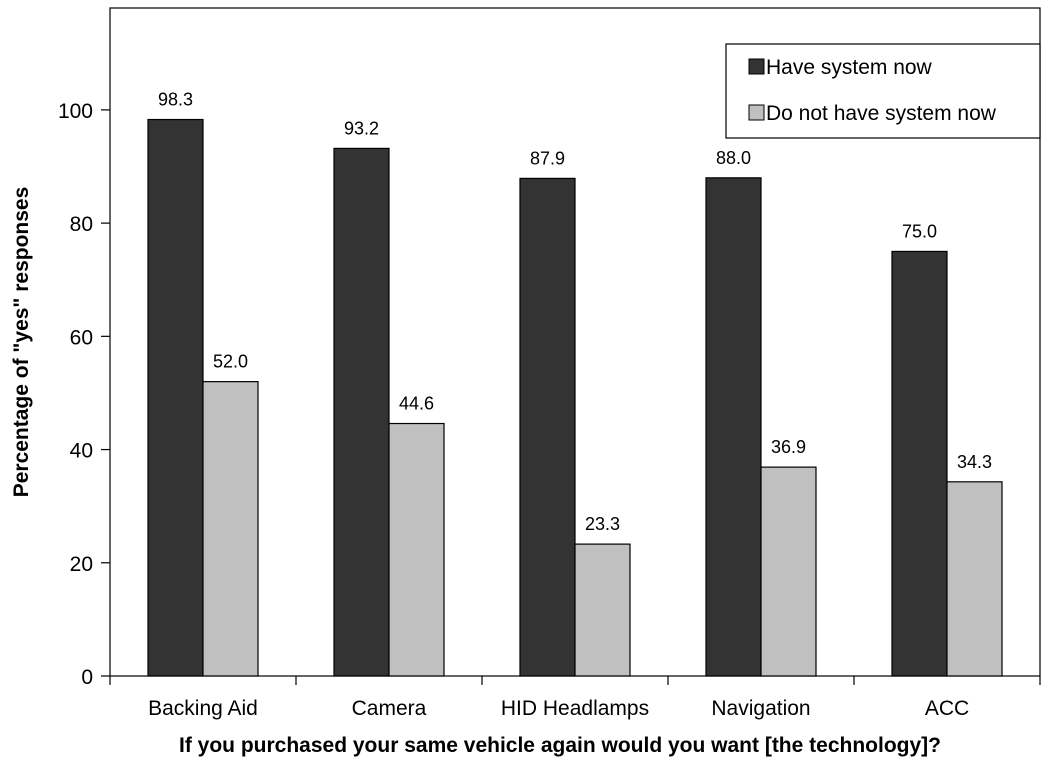 The image size is (1049, 767). I want to click on data-label-have-system-now-acc: 75.0, so click(919, 231).